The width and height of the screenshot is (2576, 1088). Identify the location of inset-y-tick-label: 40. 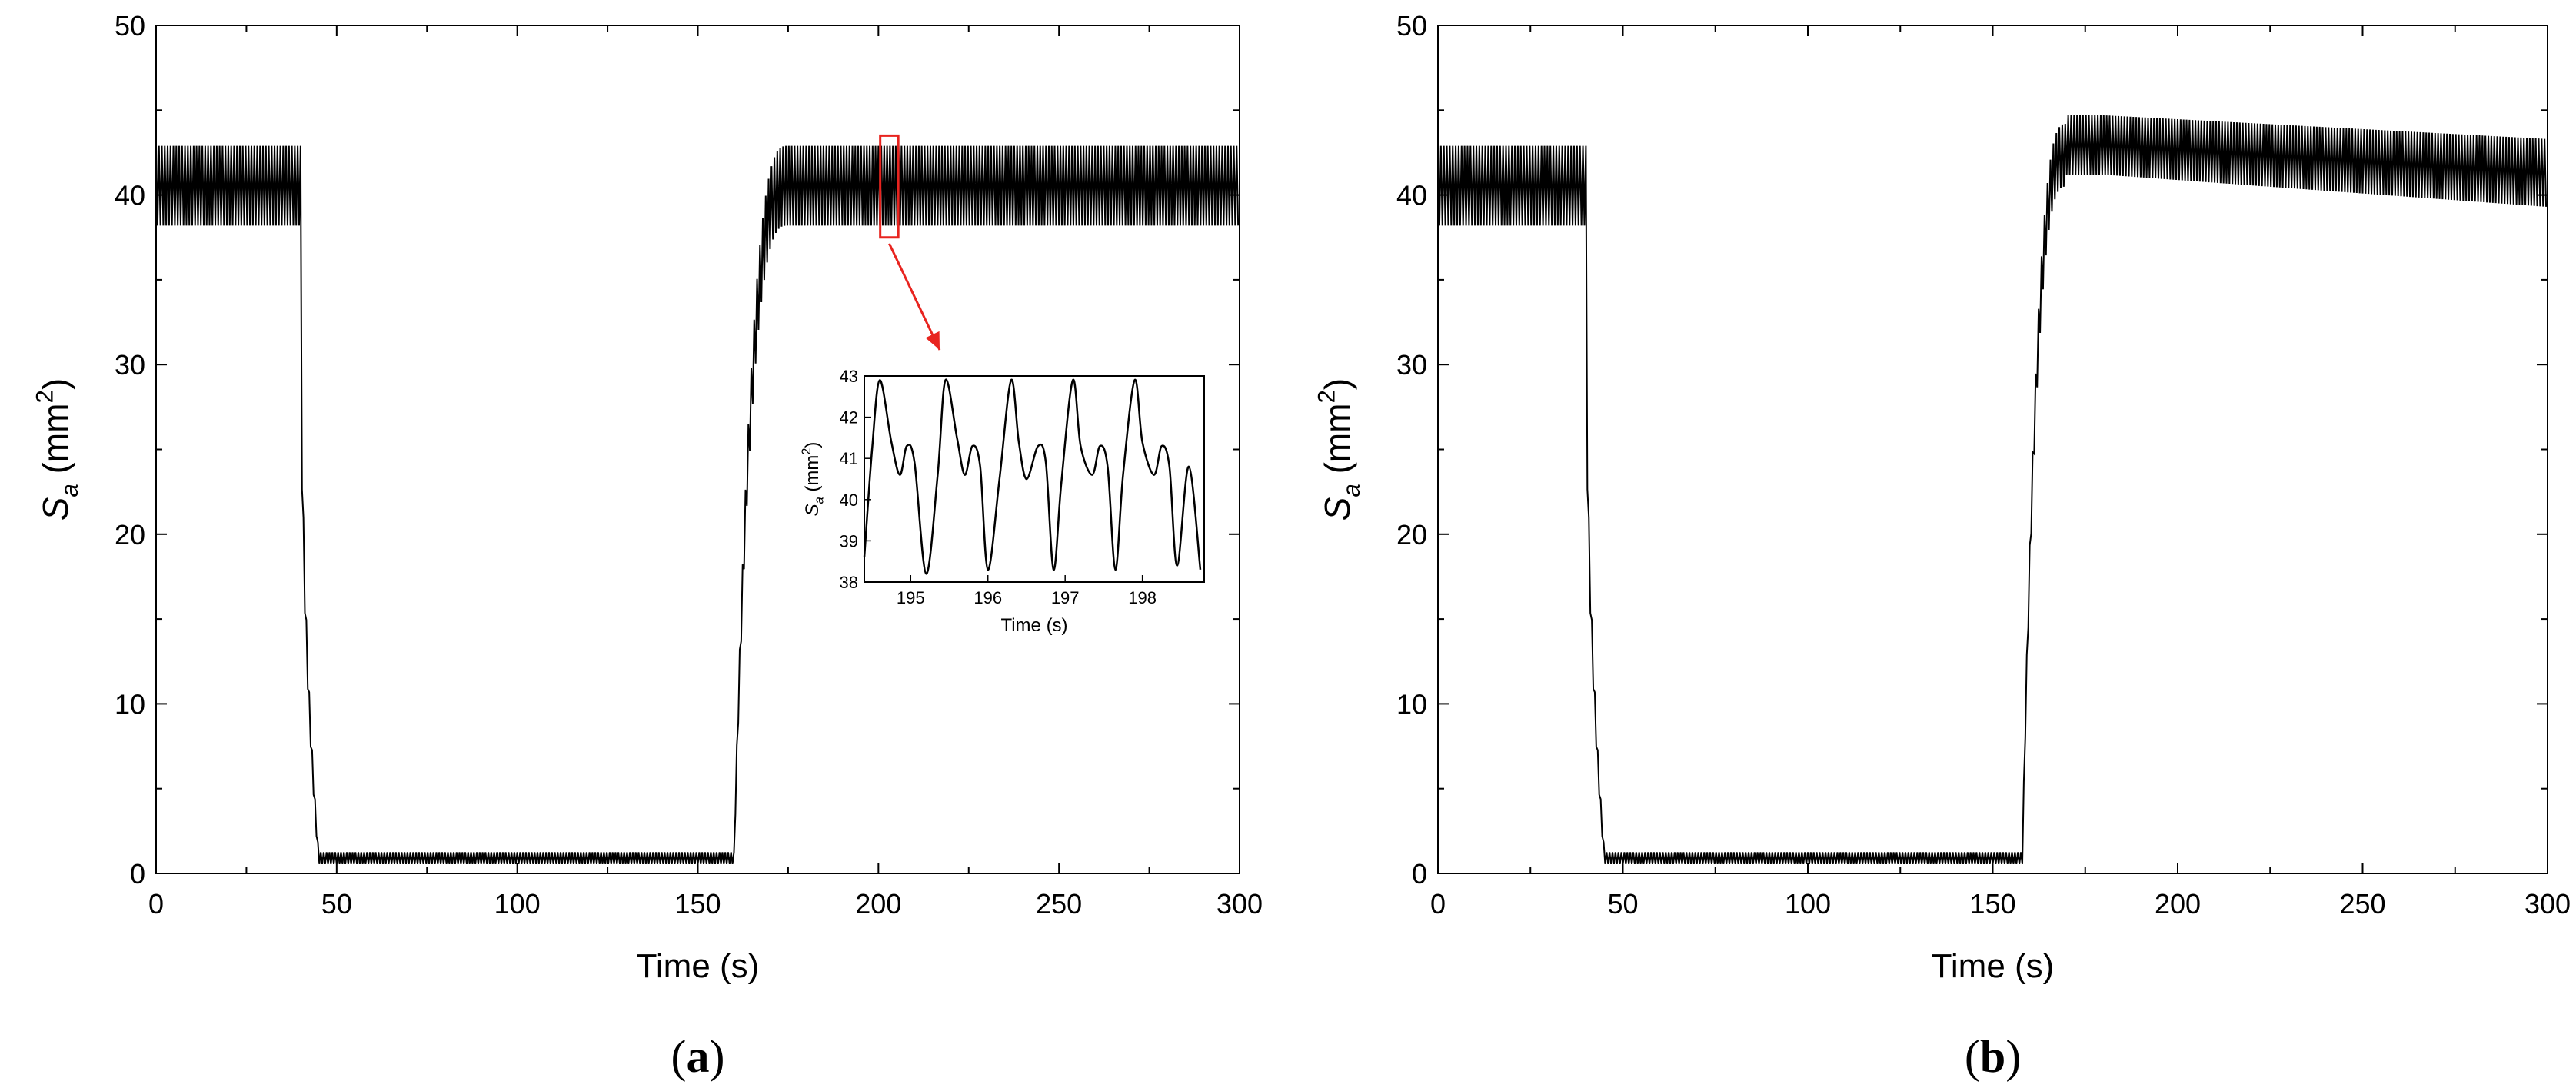
(849, 500).